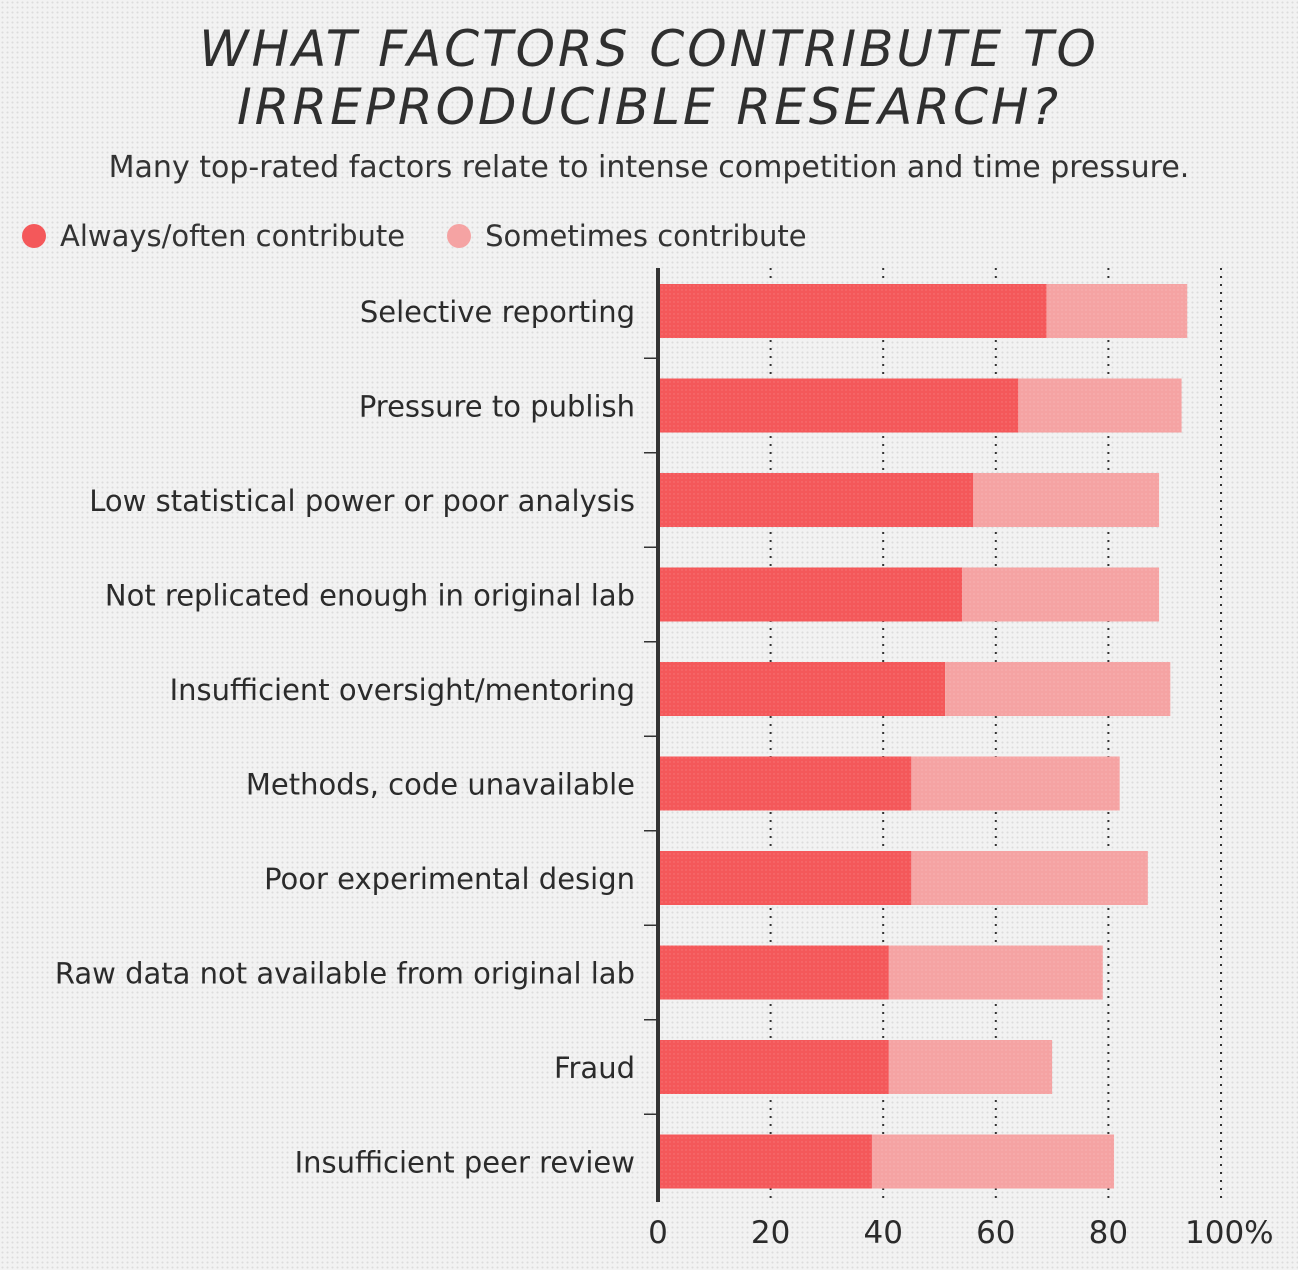 The image size is (1298, 1270). I want to click on x-tick-label-40: 40, so click(882, 1233).